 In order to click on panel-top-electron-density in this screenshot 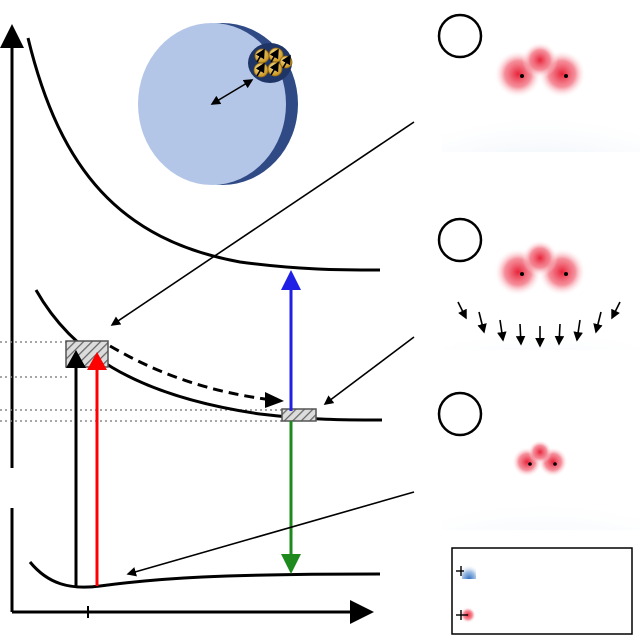, I will do `click(541, 106)`.